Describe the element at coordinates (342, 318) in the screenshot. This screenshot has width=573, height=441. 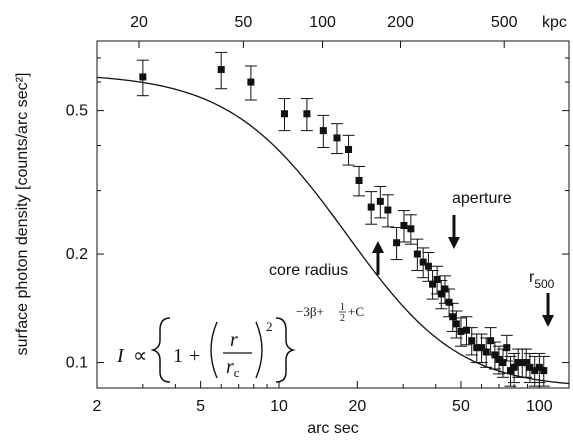
I see `formula-exponent-half-den: 2` at that location.